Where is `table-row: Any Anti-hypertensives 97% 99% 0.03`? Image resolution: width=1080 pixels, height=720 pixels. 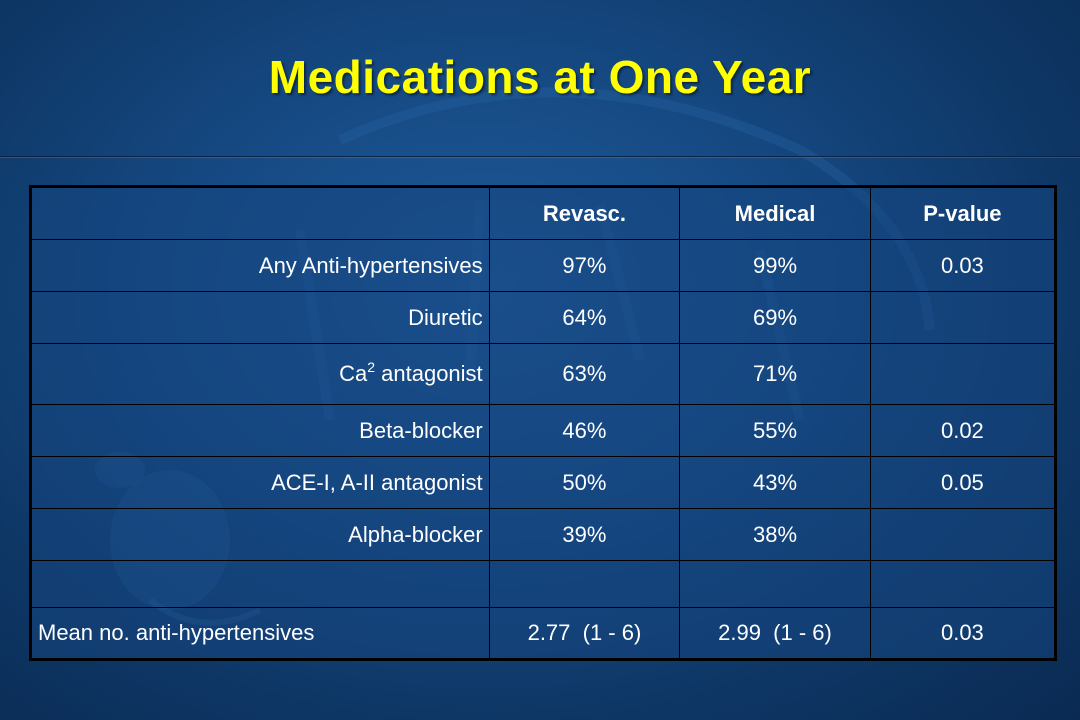 table-row: Any Anti-hypertensives 97% 99% 0.03 is located at coordinates (543, 265).